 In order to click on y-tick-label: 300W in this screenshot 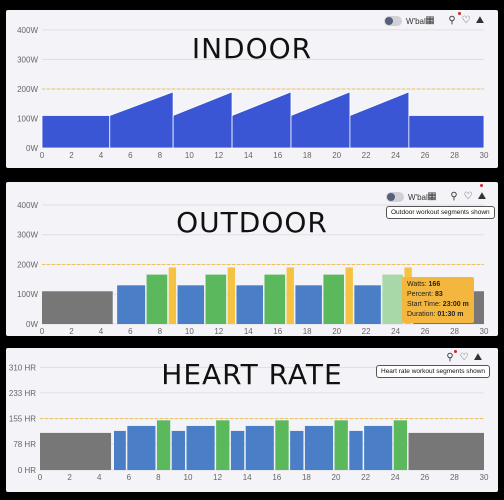, I will do `click(27, 59)`.